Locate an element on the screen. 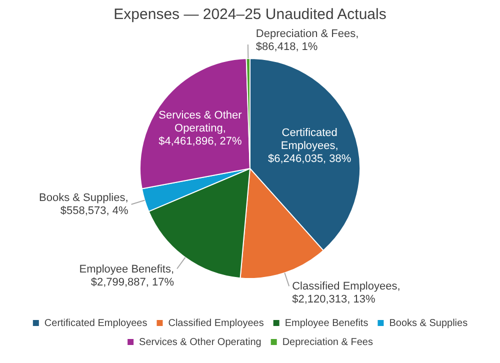  legend-label: Classified Employees is located at coordinates (216, 323).